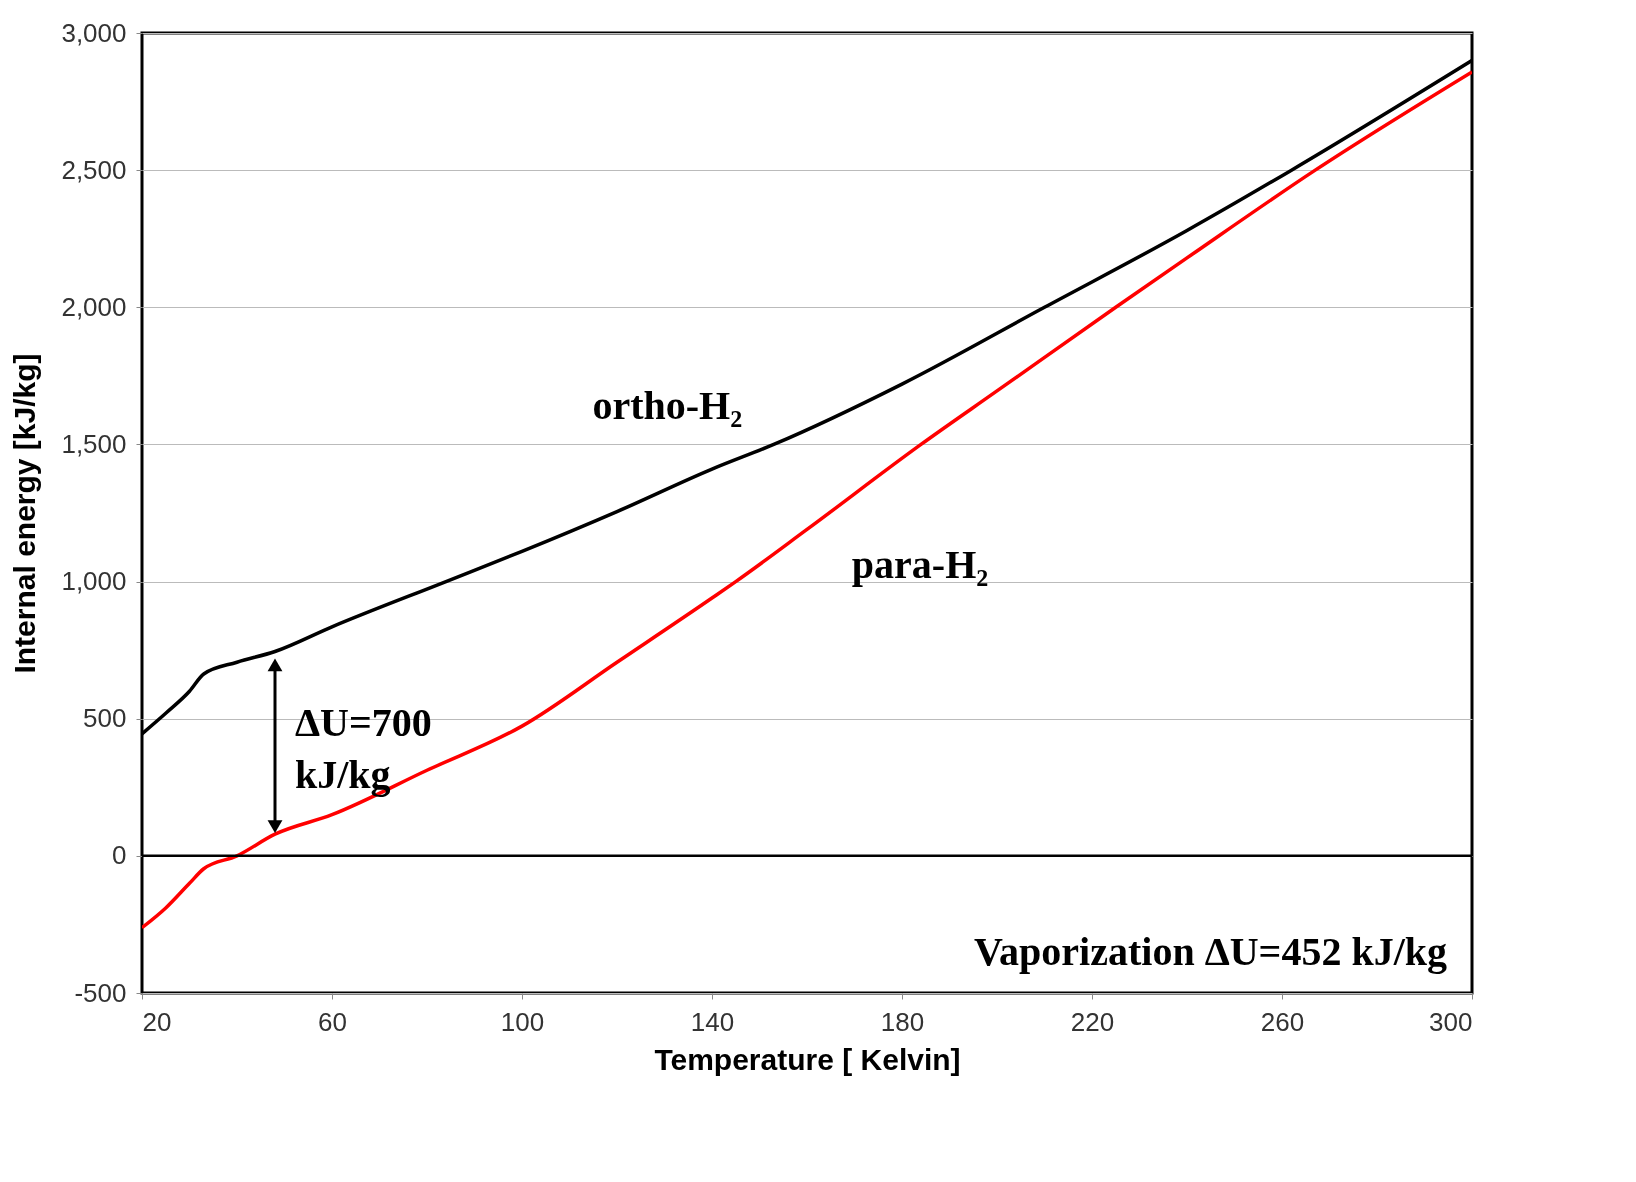  What do you see at coordinates (105, 718) in the screenshot?
I see `y-tick-label: 500` at bounding box center [105, 718].